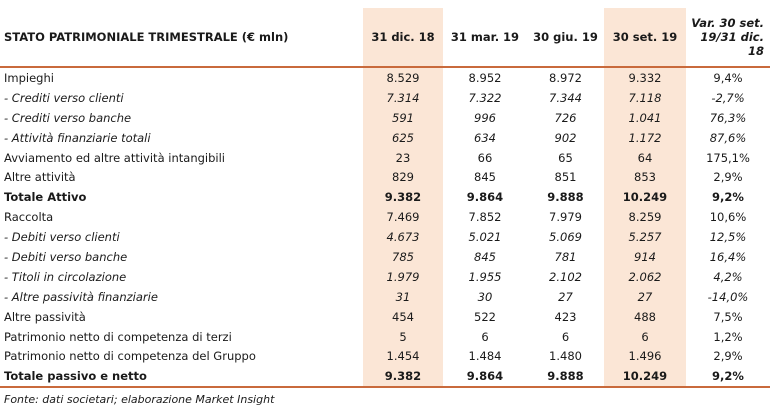 This screenshot has height=414, width=780. I want to click on value-sep19: 8.259, so click(645, 217).